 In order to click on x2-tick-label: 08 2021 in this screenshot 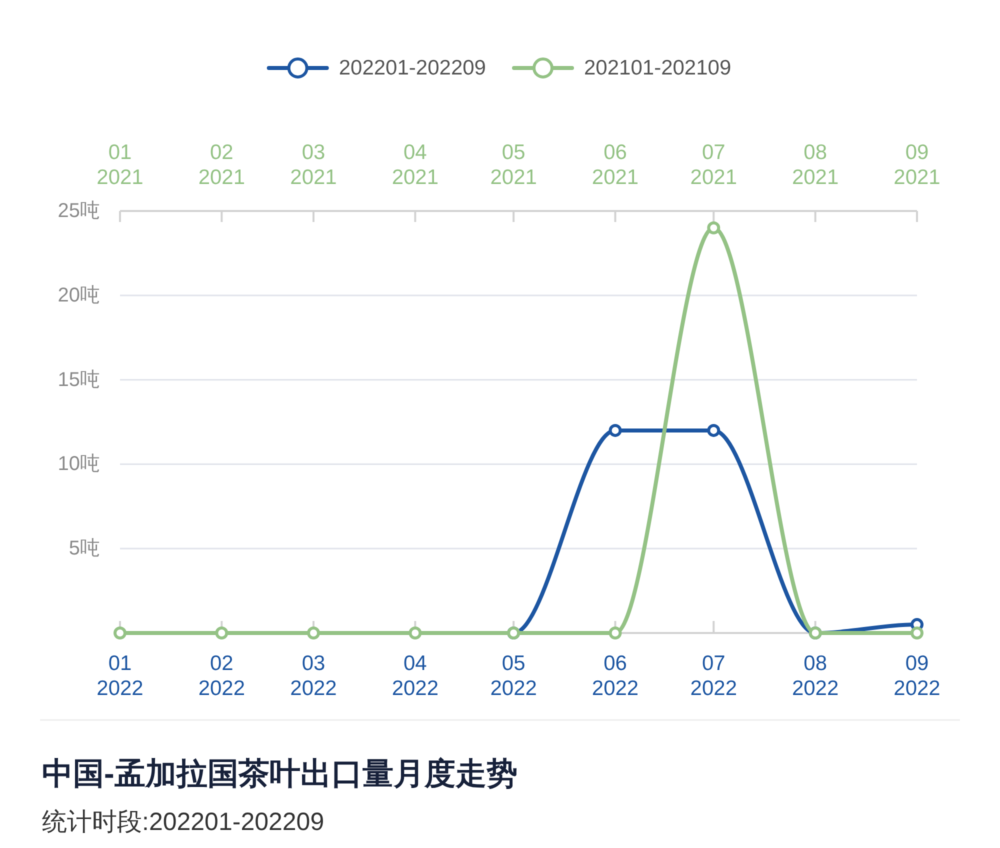, I will do `click(815, 165)`.